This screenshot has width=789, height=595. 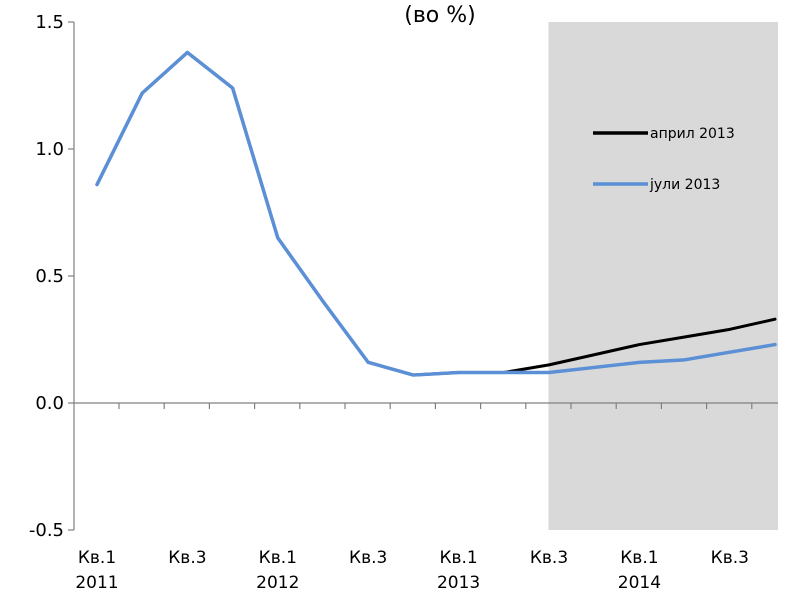 What do you see at coordinates (277, 583) in the screenshot?
I see `x-year-label: 2012` at bounding box center [277, 583].